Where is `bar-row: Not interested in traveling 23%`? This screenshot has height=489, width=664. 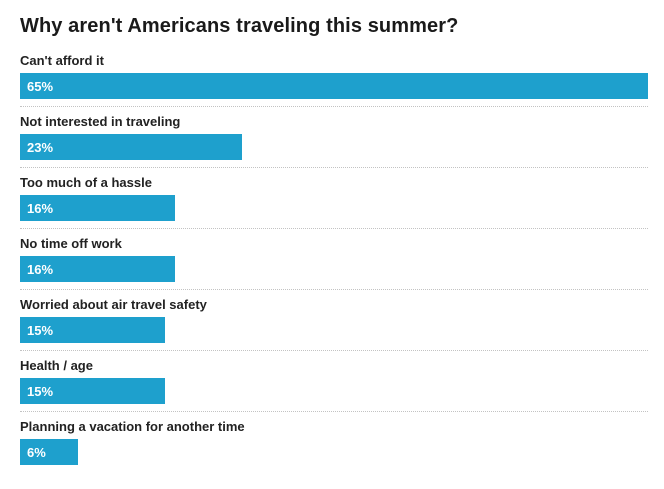 bar-row: Not interested in traveling 23% is located at coordinates (334, 141).